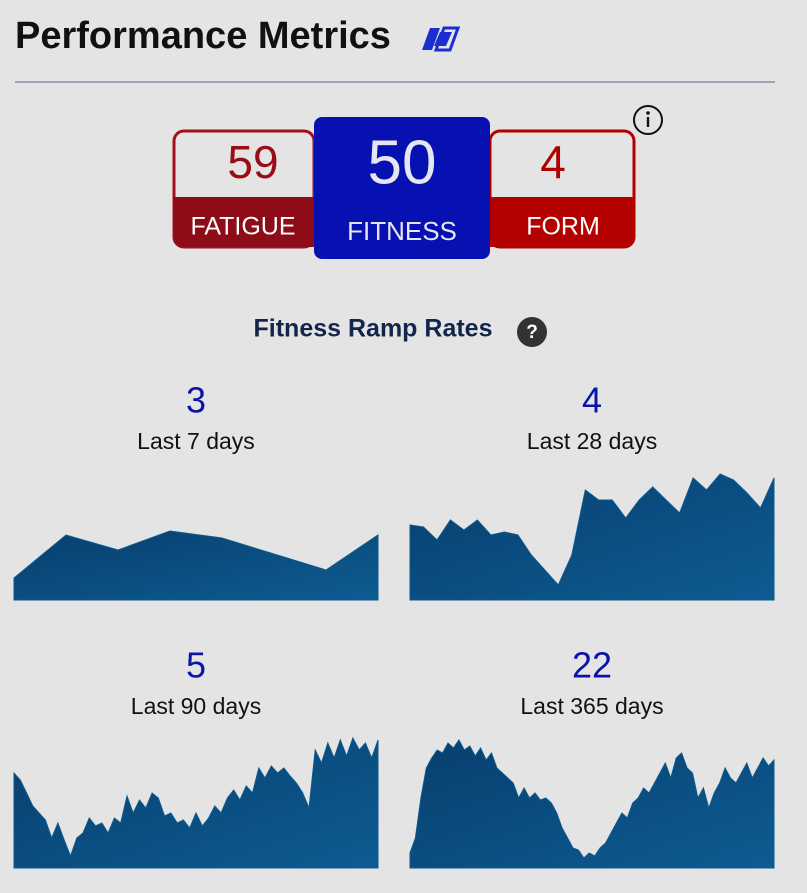 The image size is (807, 893). I want to click on ramp-period: Last 365 days, so click(591, 706).